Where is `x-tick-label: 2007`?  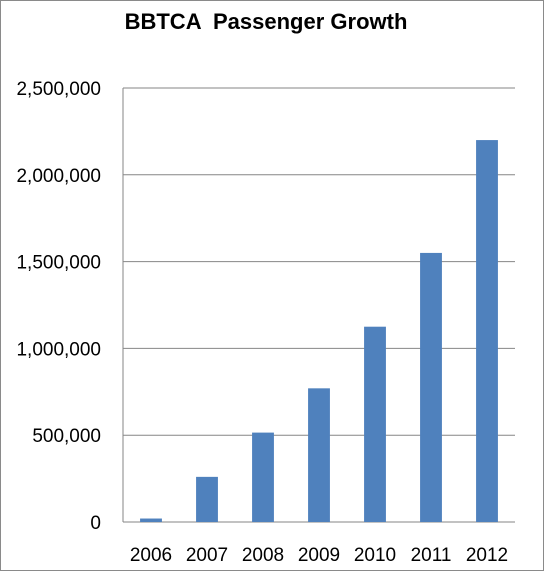
x-tick-label: 2007 is located at coordinates (207, 555).